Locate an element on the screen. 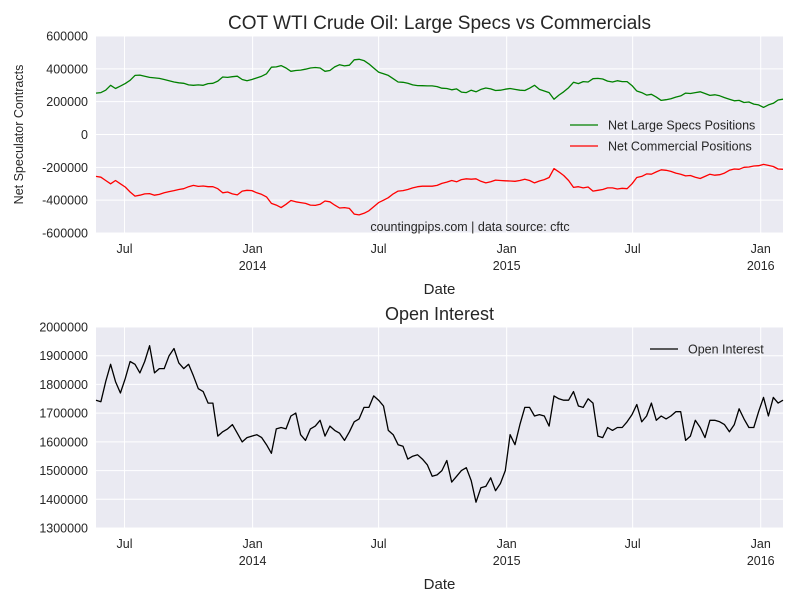 The width and height of the screenshot is (800, 605). y-tick-label: 400000 is located at coordinates (67, 69).